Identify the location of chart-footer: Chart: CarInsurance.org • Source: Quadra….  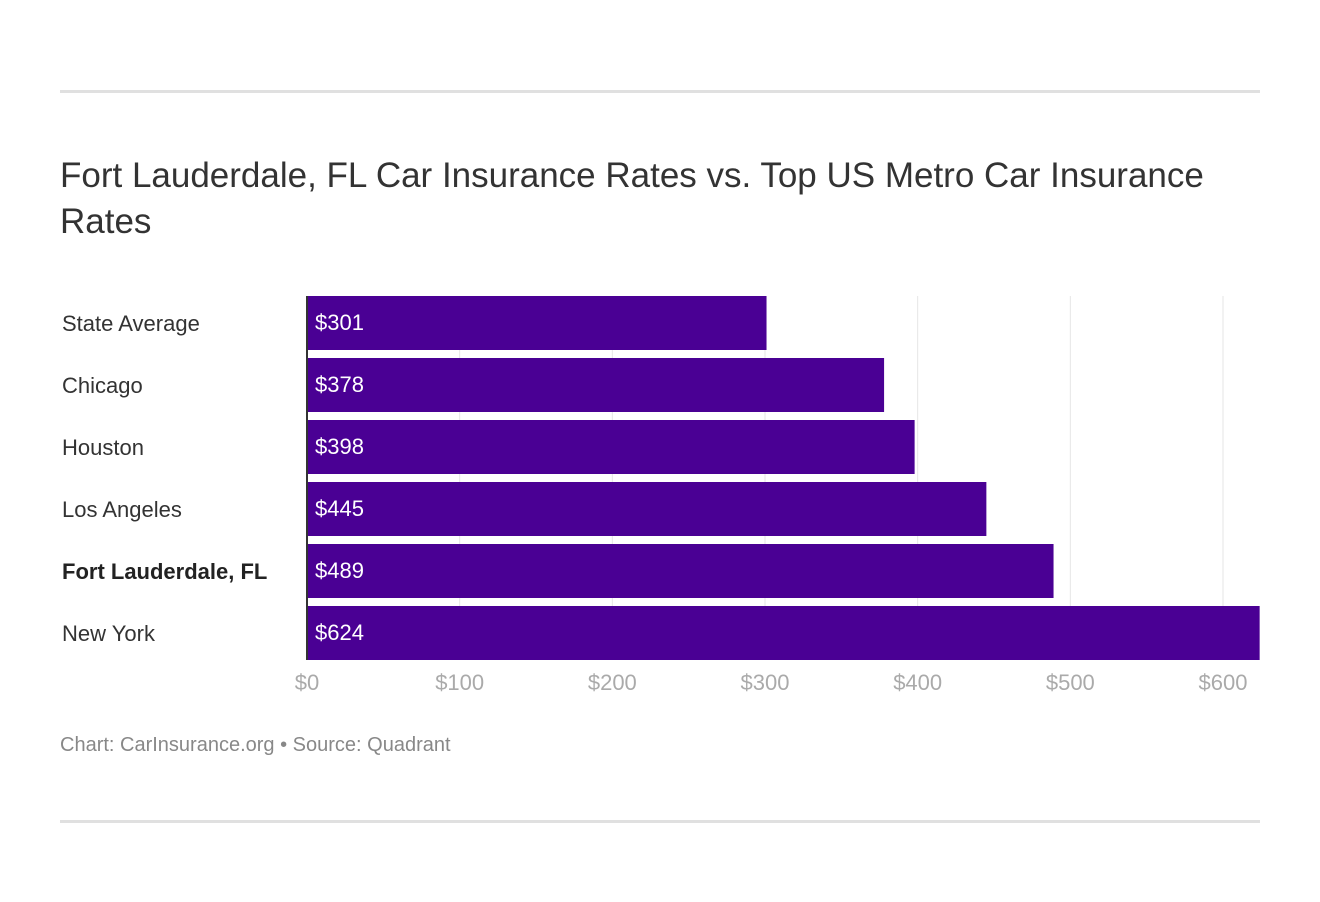
(255, 745).